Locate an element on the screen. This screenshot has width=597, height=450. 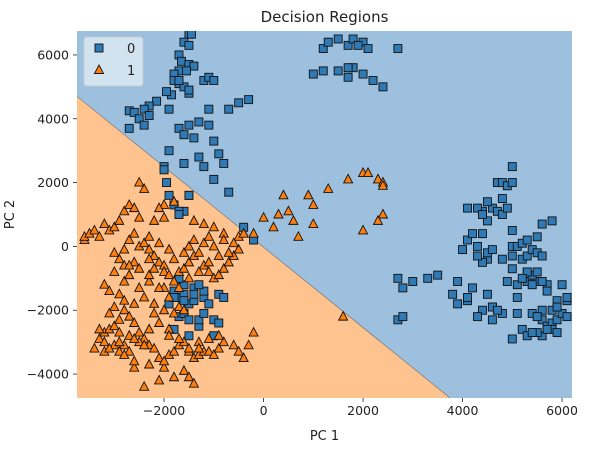
x-tick-label: 2000 is located at coordinates (363, 410).